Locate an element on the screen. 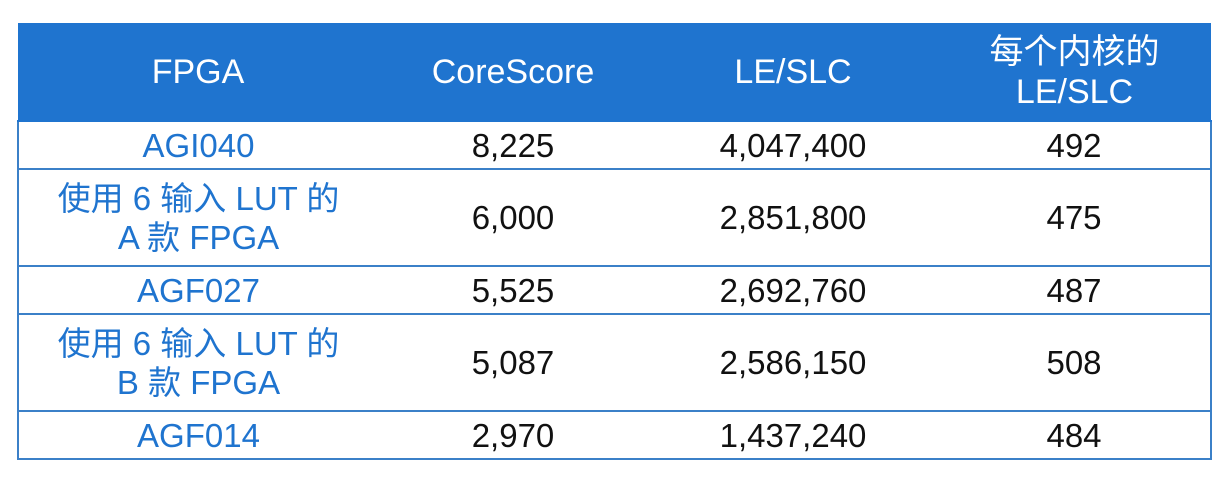  cell-le-slc: 4,047,400 is located at coordinates (793, 145).